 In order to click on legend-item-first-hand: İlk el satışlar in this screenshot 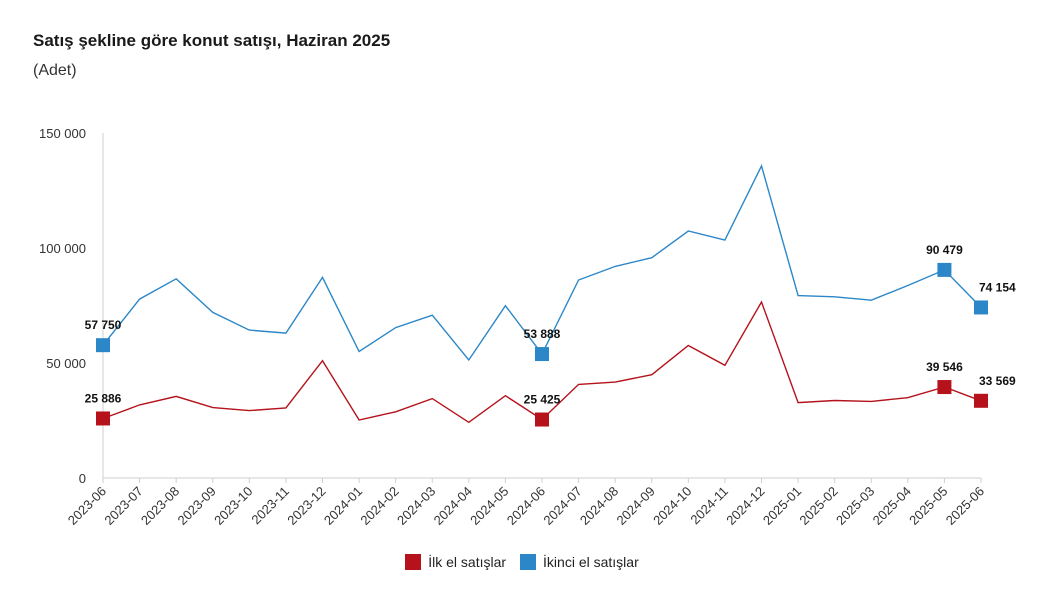, I will do `click(455, 562)`.